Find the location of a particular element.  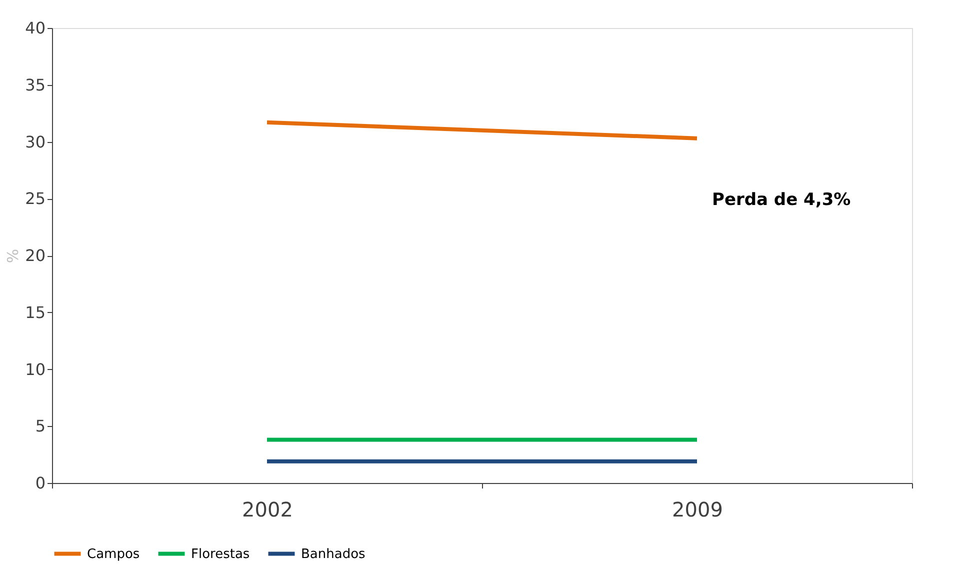

legend-label: Florestas is located at coordinates (220, 554).